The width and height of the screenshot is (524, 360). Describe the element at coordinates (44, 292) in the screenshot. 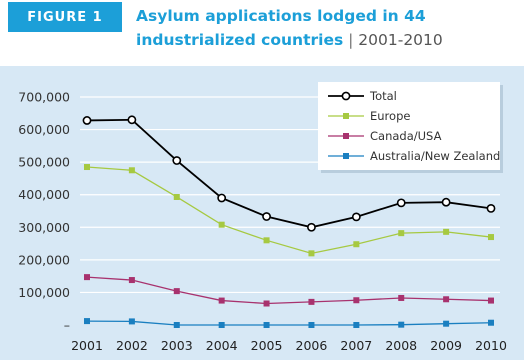

I see `y-tick-label: 100,000` at that location.